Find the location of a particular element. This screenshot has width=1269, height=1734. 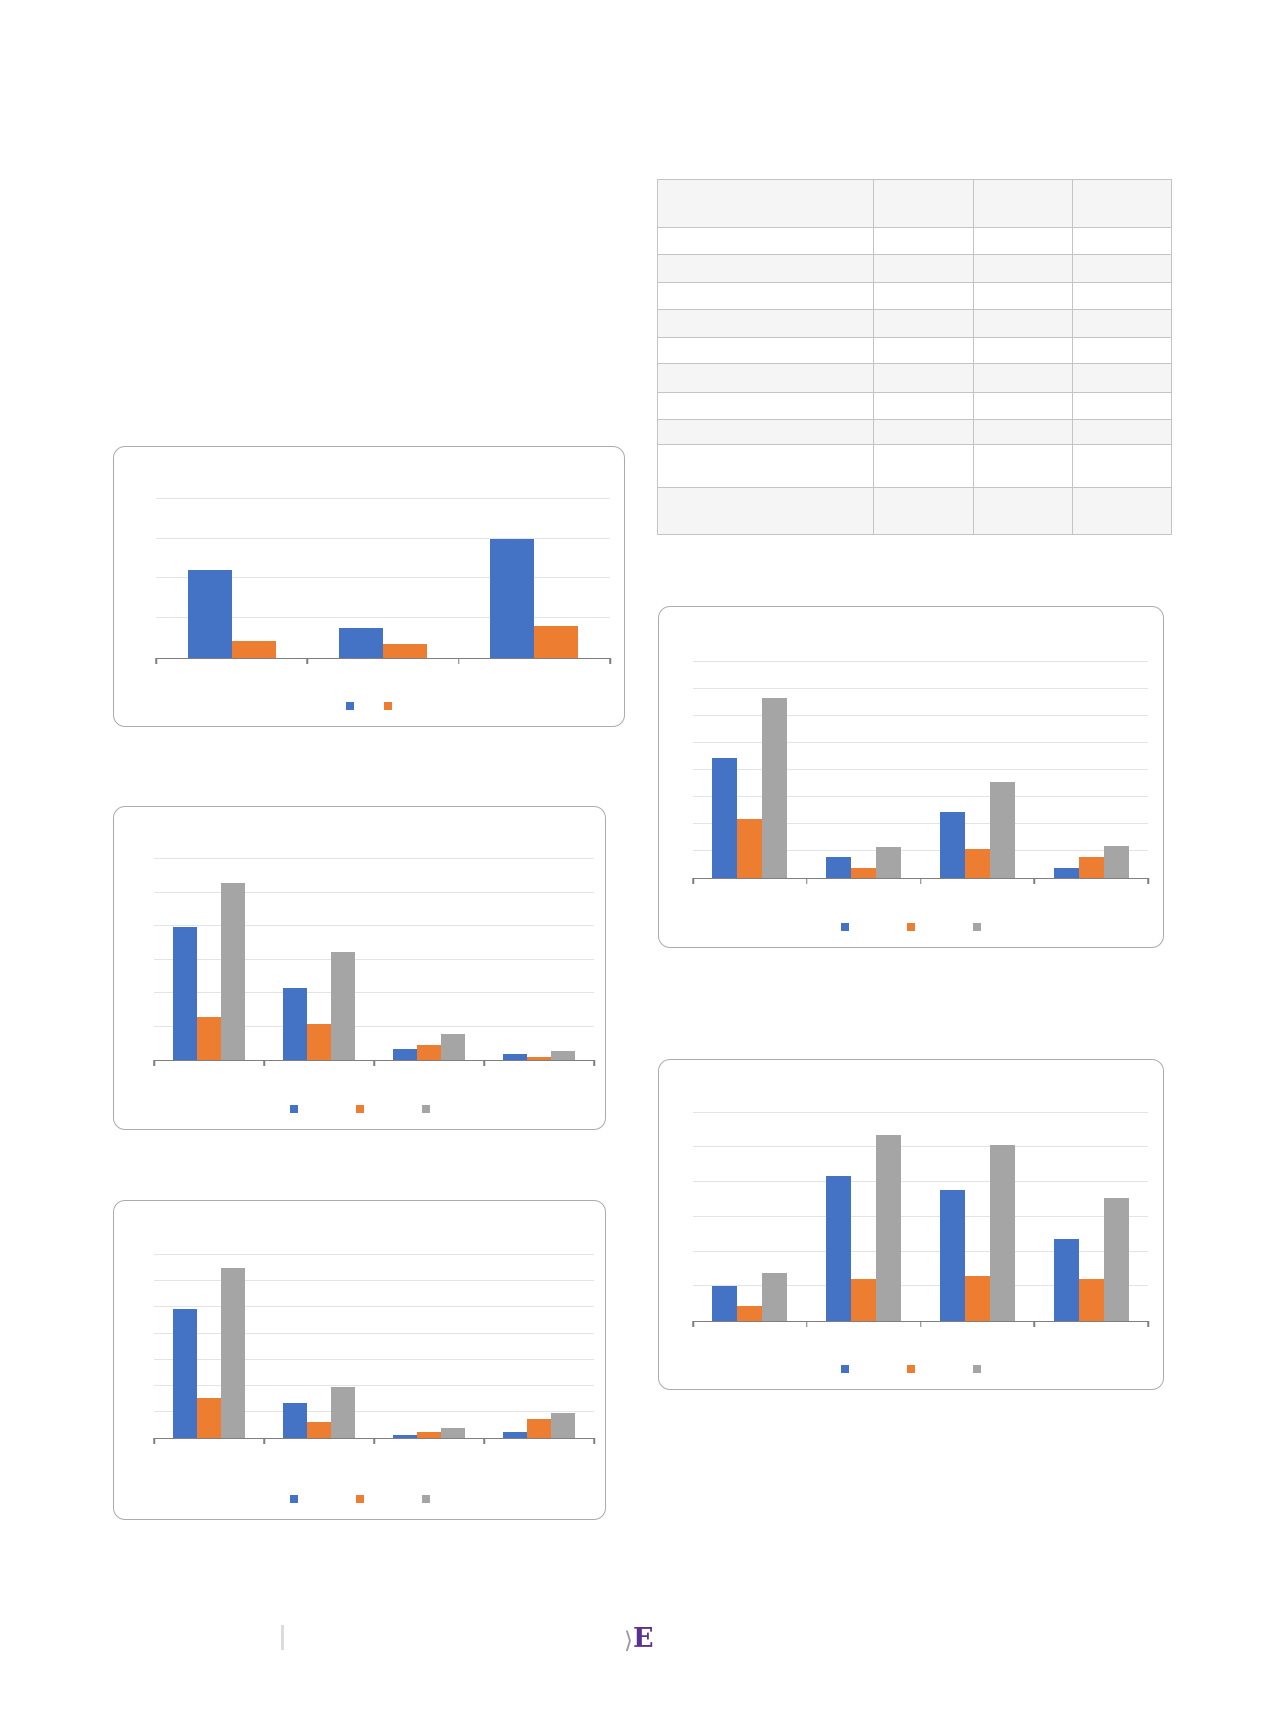

table-grid is located at coordinates (914, 357).